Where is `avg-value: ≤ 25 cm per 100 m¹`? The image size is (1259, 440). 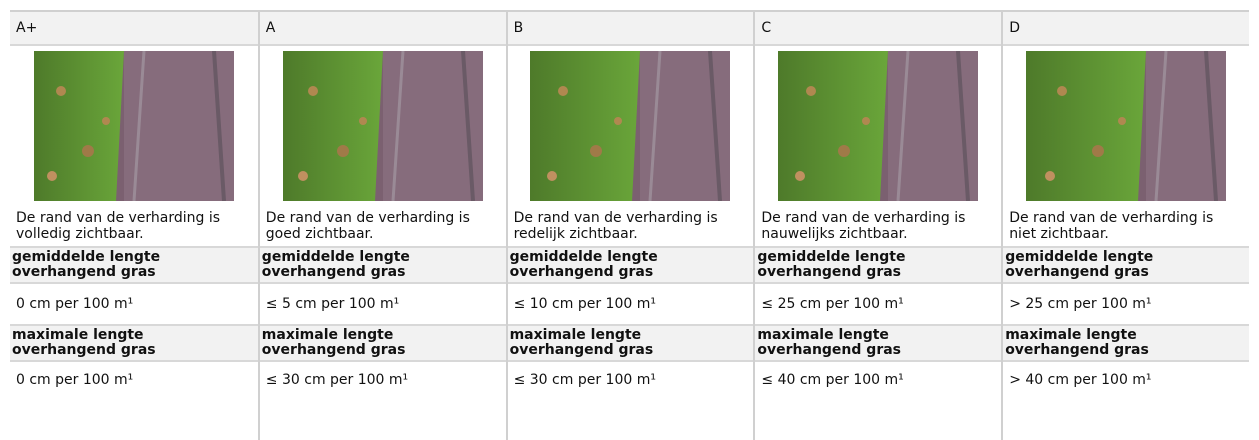 avg-value: ≤ 25 cm per 100 m¹ is located at coordinates (878, 305).